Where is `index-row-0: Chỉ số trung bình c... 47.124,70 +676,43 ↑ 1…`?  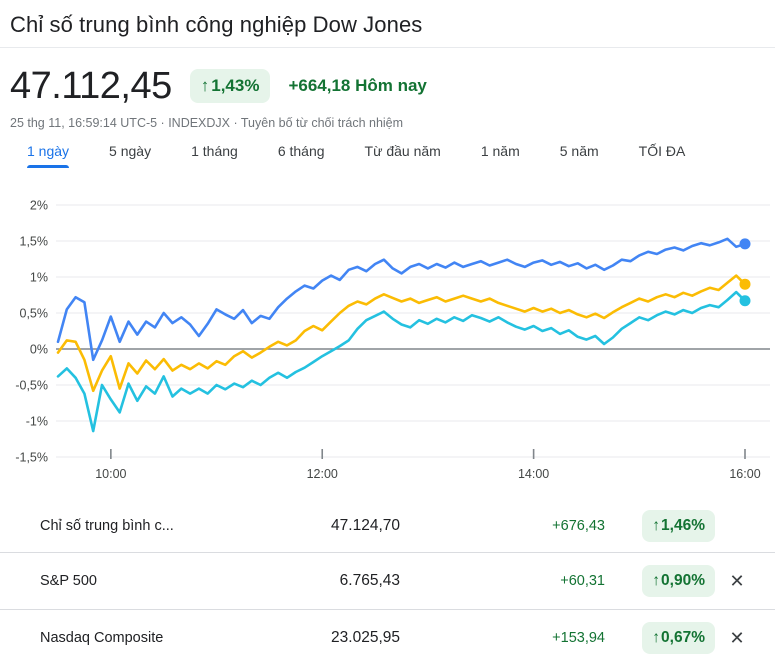
index-row-0: Chỉ số trung bình c... 47.124,70 +676,43 ↑ 1… is located at coordinates (387, 525).